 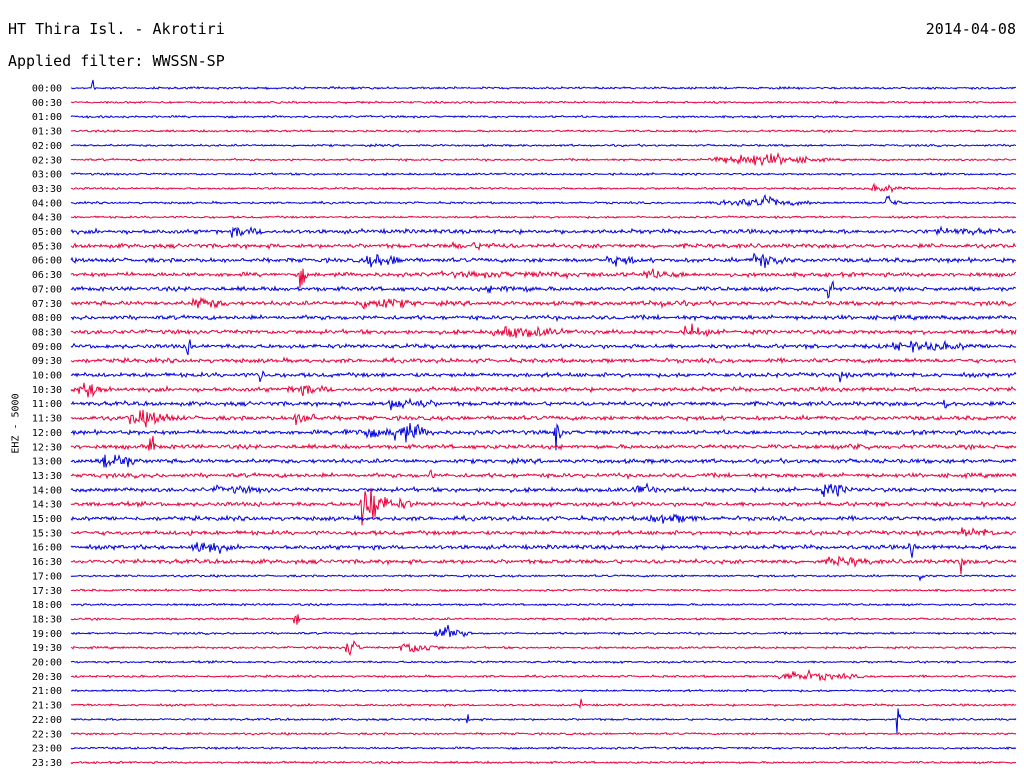 What do you see at coordinates (47, 332) in the screenshot?
I see `time-label: 08:30` at bounding box center [47, 332].